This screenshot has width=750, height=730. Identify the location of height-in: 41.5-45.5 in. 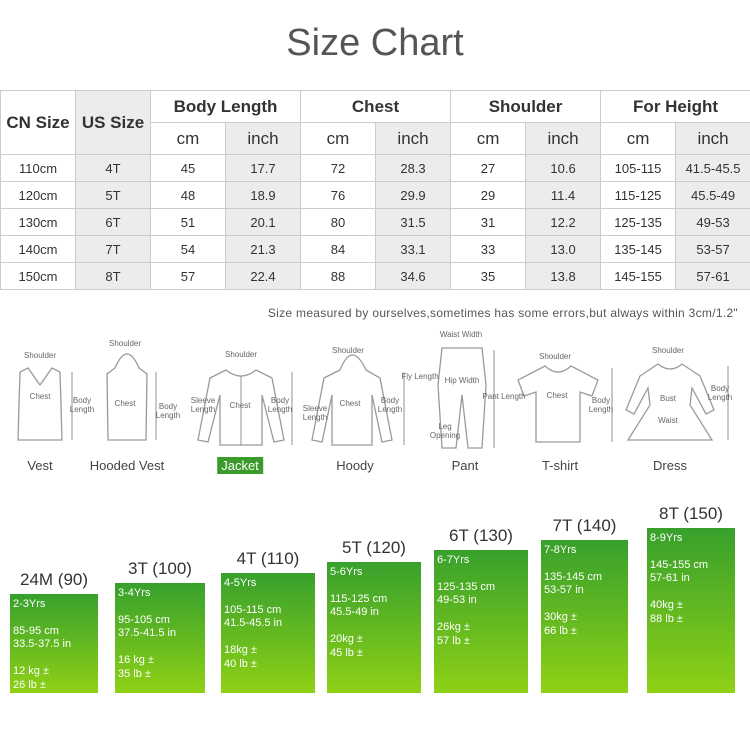
(253, 623).